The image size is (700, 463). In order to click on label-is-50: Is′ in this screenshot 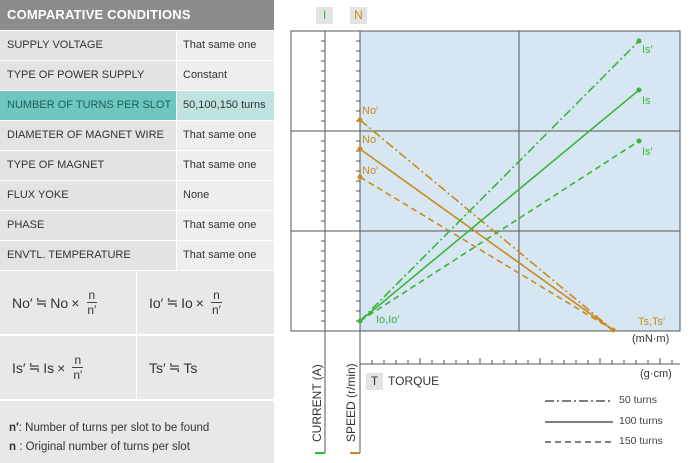, I will do `click(647, 50)`.